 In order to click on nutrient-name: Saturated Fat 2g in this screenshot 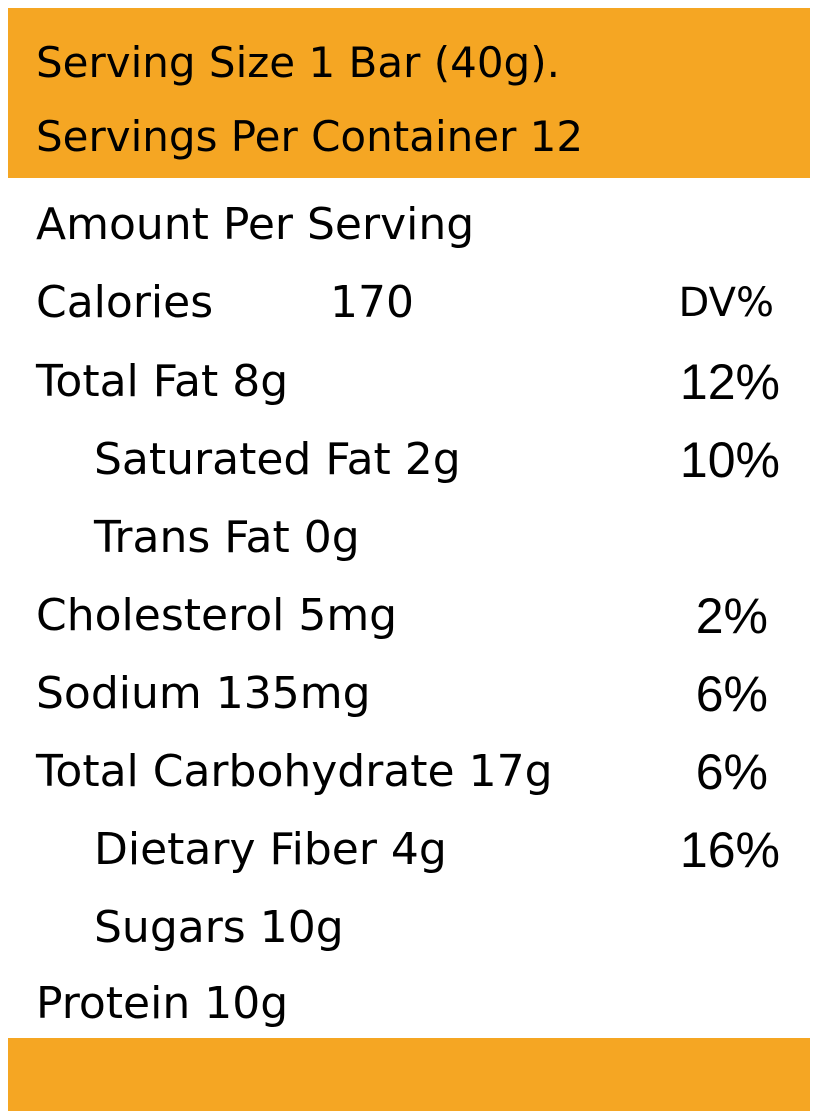, I will do `click(277, 459)`.